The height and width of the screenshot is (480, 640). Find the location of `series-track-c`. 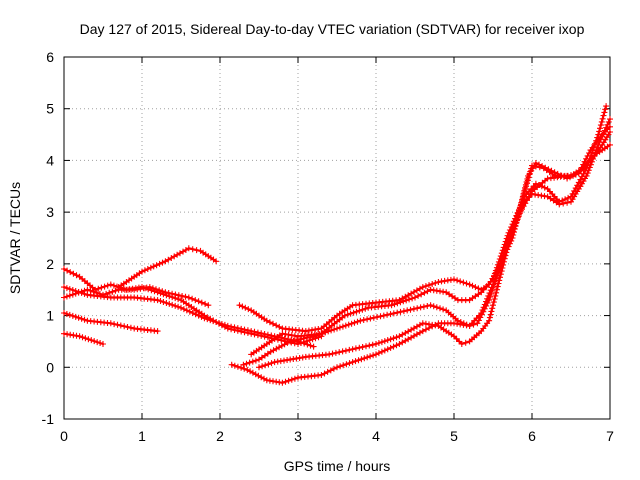

series-track-c is located at coordinates (136, 296).